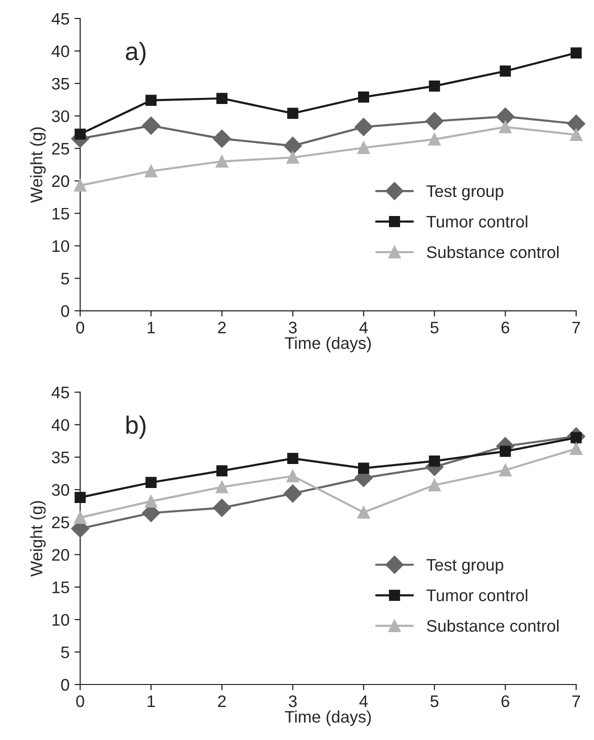  What do you see at coordinates (136, 54) in the screenshot?
I see `annotation: a)` at bounding box center [136, 54].